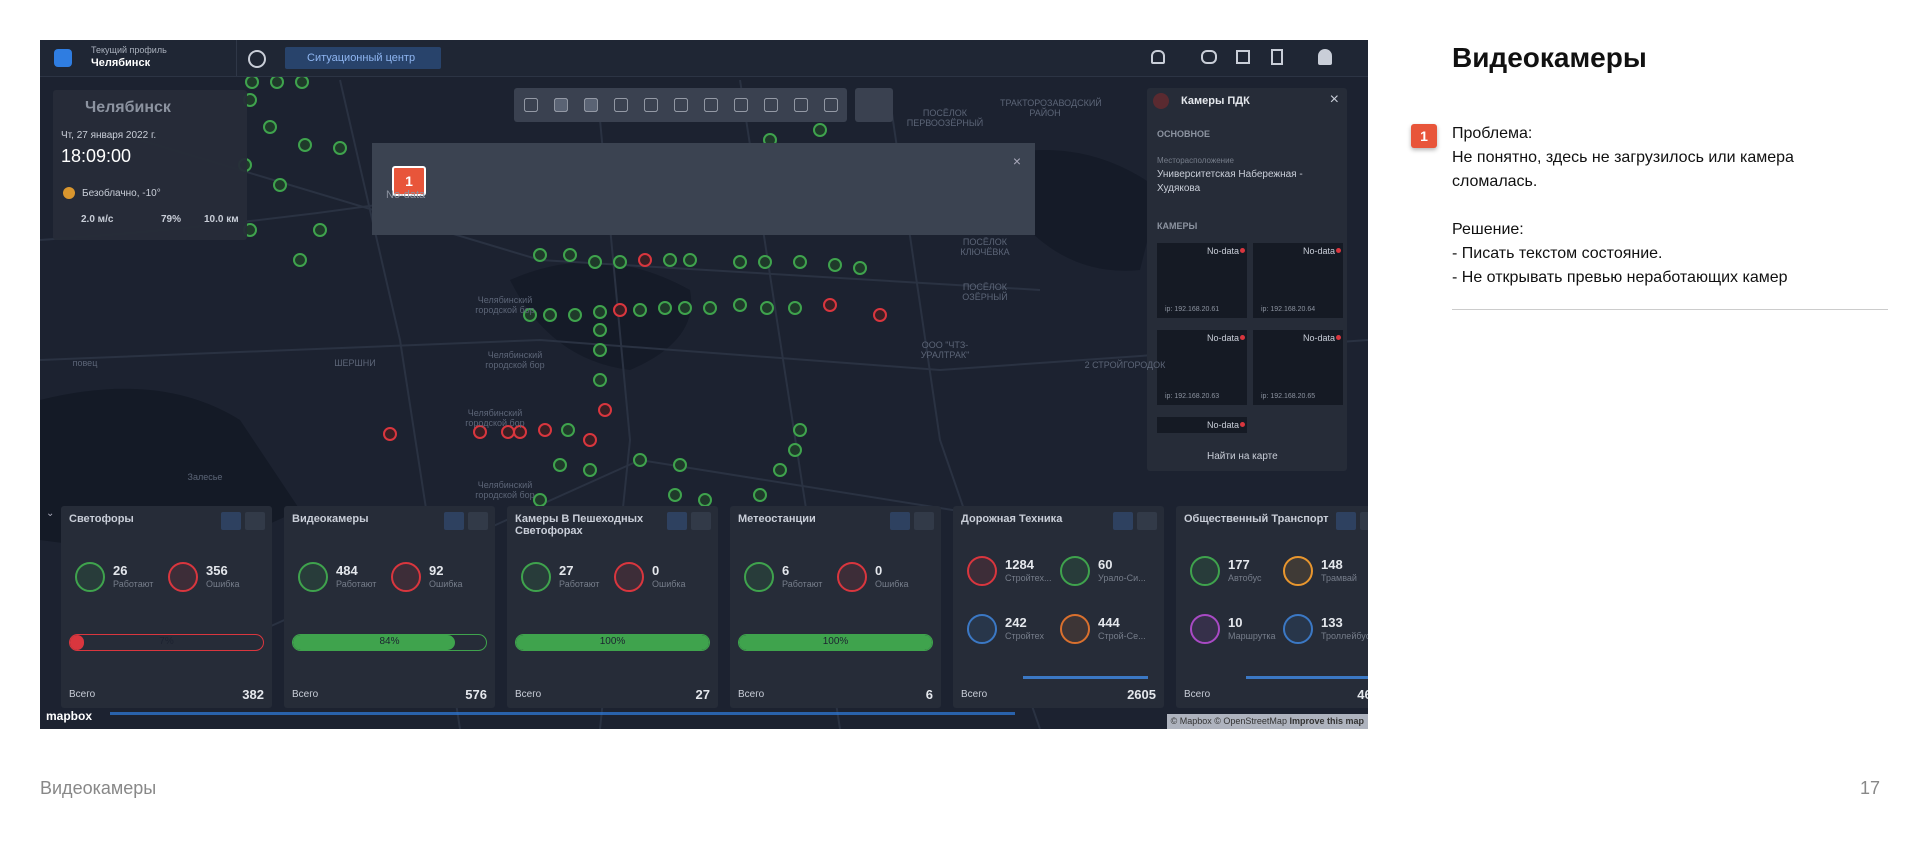 This screenshot has height=842, width=1920. What do you see at coordinates (874, 105) in the screenshot?
I see `layers-button` at bounding box center [874, 105].